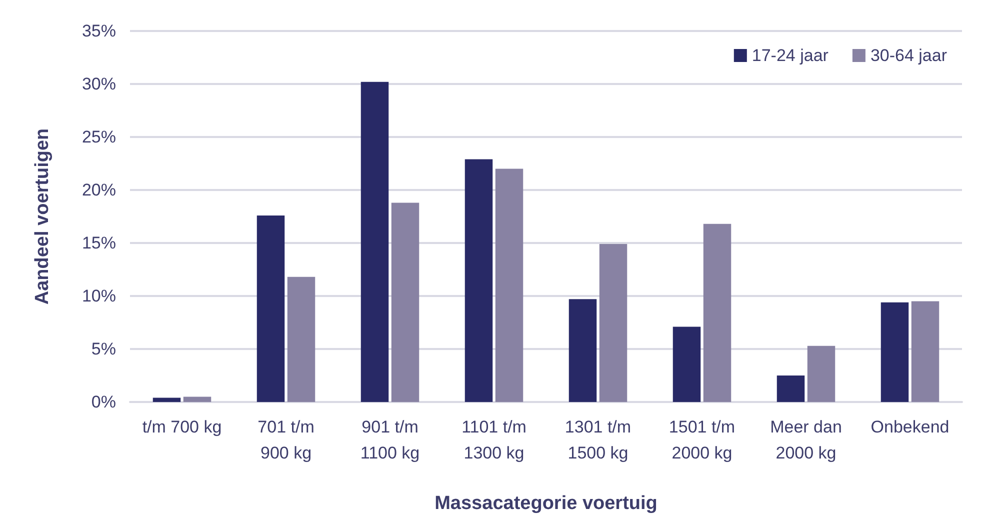 This screenshot has height=530, width=988. I want to click on y-tick-label: 5%, so click(103, 349).